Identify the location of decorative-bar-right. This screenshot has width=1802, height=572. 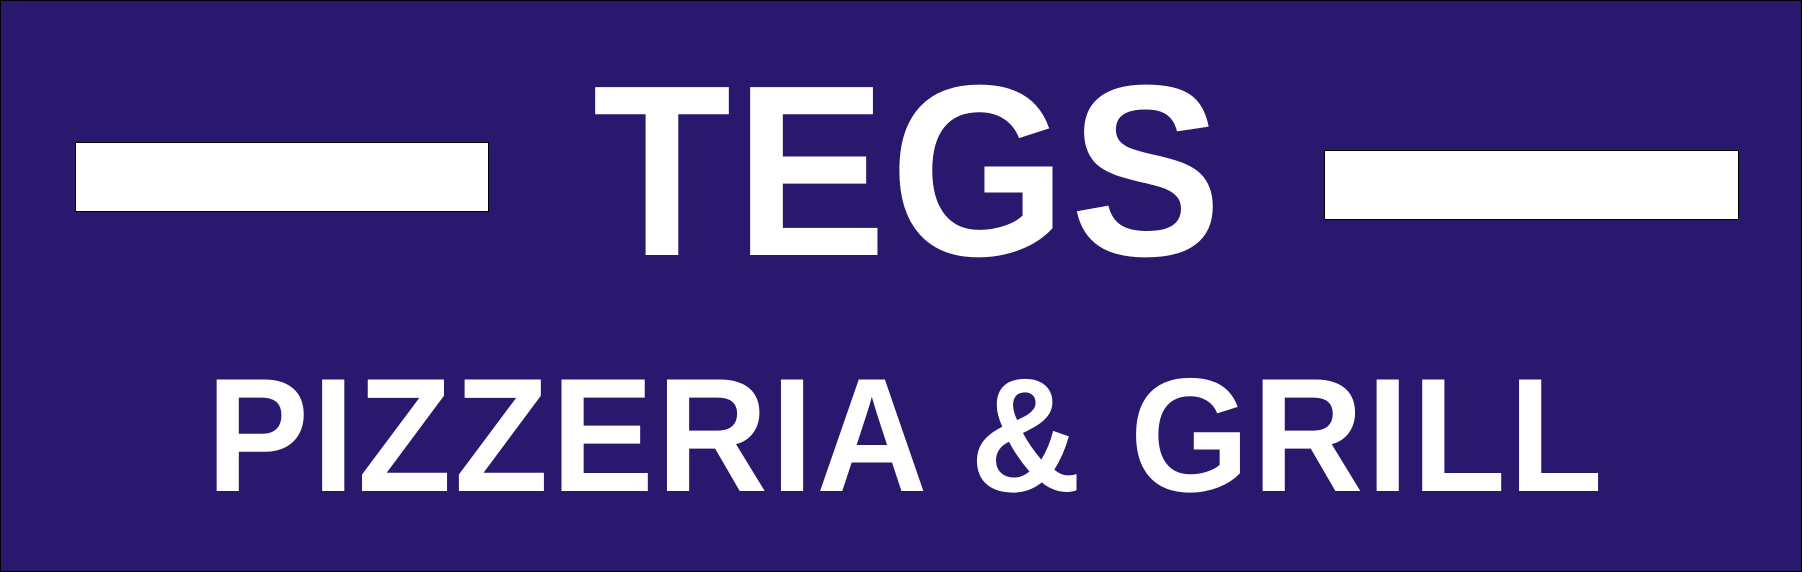
(1531, 185).